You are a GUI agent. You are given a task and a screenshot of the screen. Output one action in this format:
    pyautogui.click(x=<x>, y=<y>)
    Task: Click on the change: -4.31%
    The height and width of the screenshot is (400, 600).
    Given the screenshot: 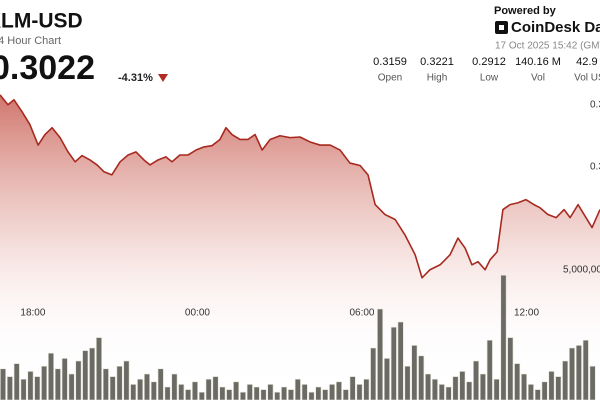 What is the action you would take?
    pyautogui.click(x=135, y=78)
    